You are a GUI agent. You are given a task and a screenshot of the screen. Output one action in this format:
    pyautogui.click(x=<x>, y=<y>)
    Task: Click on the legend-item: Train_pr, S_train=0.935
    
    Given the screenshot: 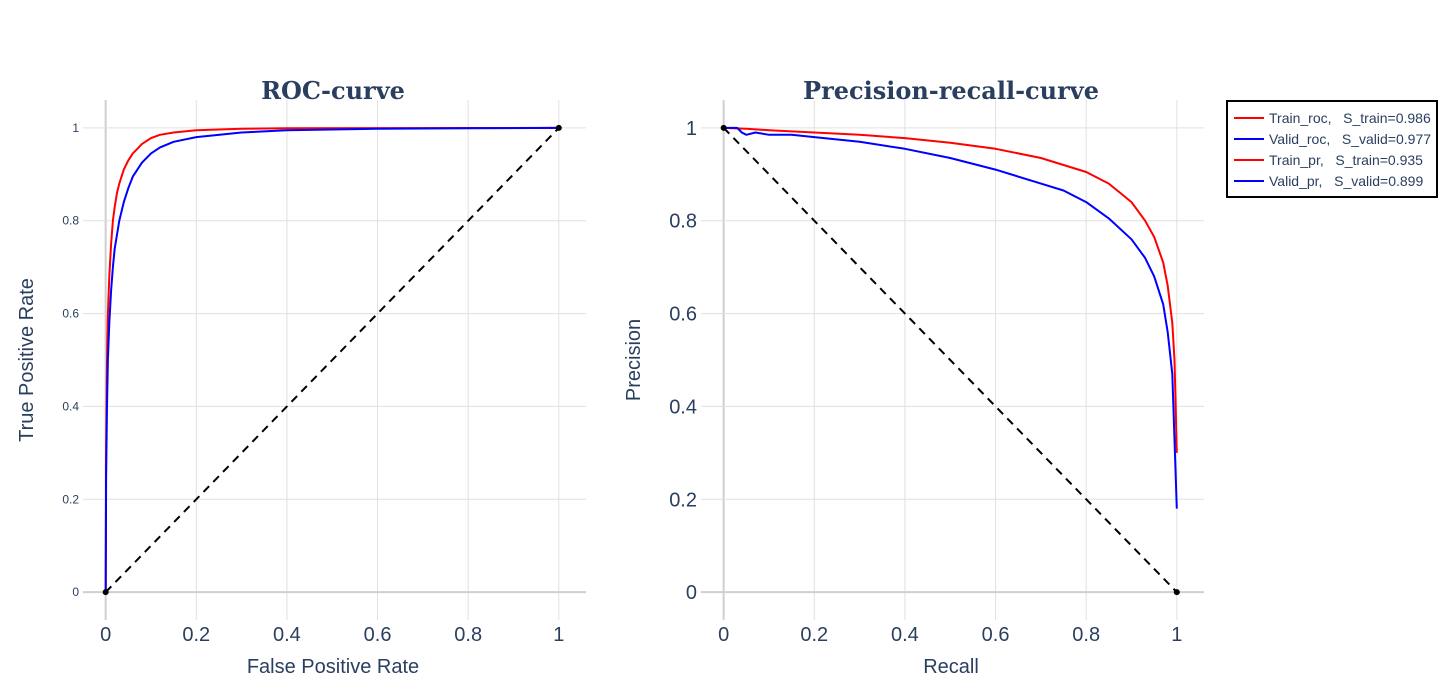 What is the action you would take?
    pyautogui.click(x=1328, y=160)
    